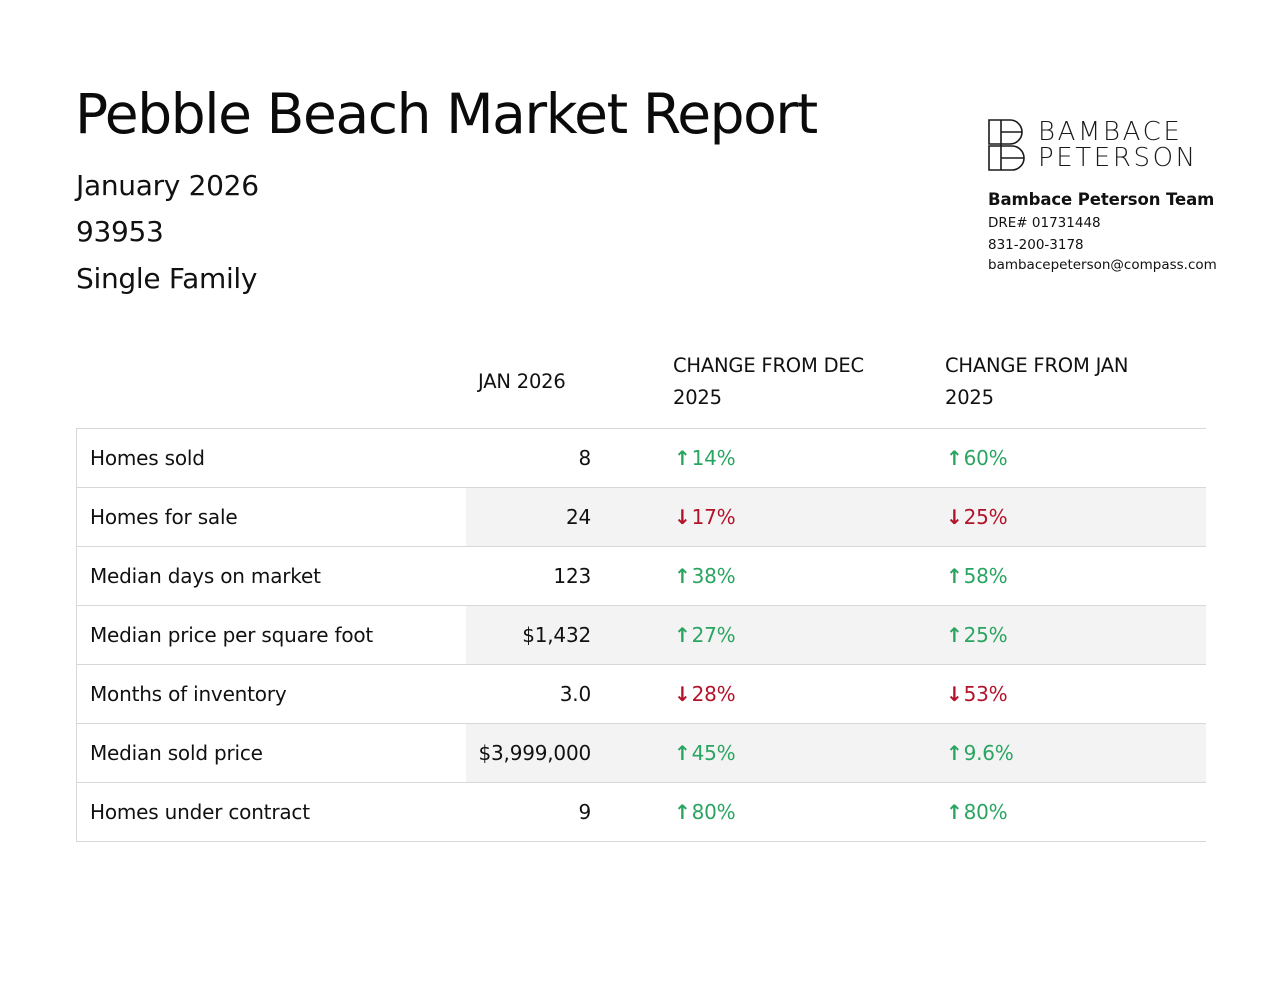 This screenshot has width=1280, height=993. I want to click on change-value: 9.6%, so click(988, 753).